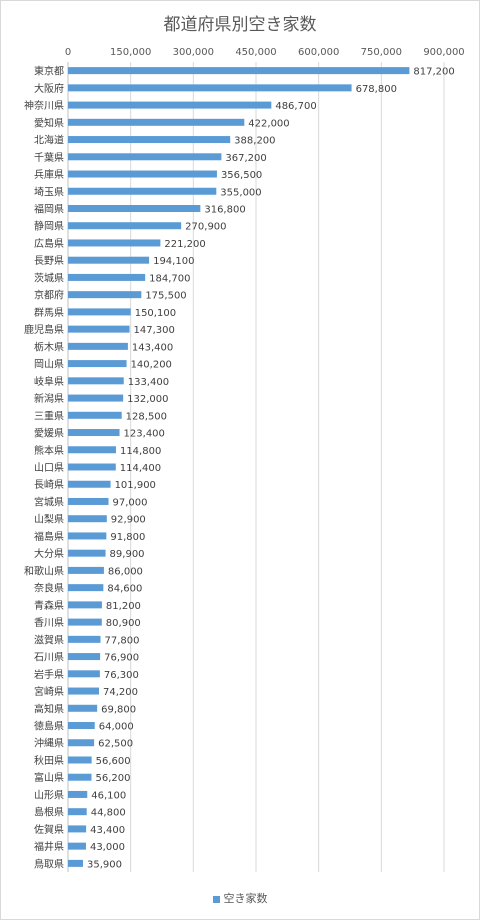 The image size is (480, 920). Describe the element at coordinates (49, 365) in the screenshot. I see `category-label: 岡山県` at that location.